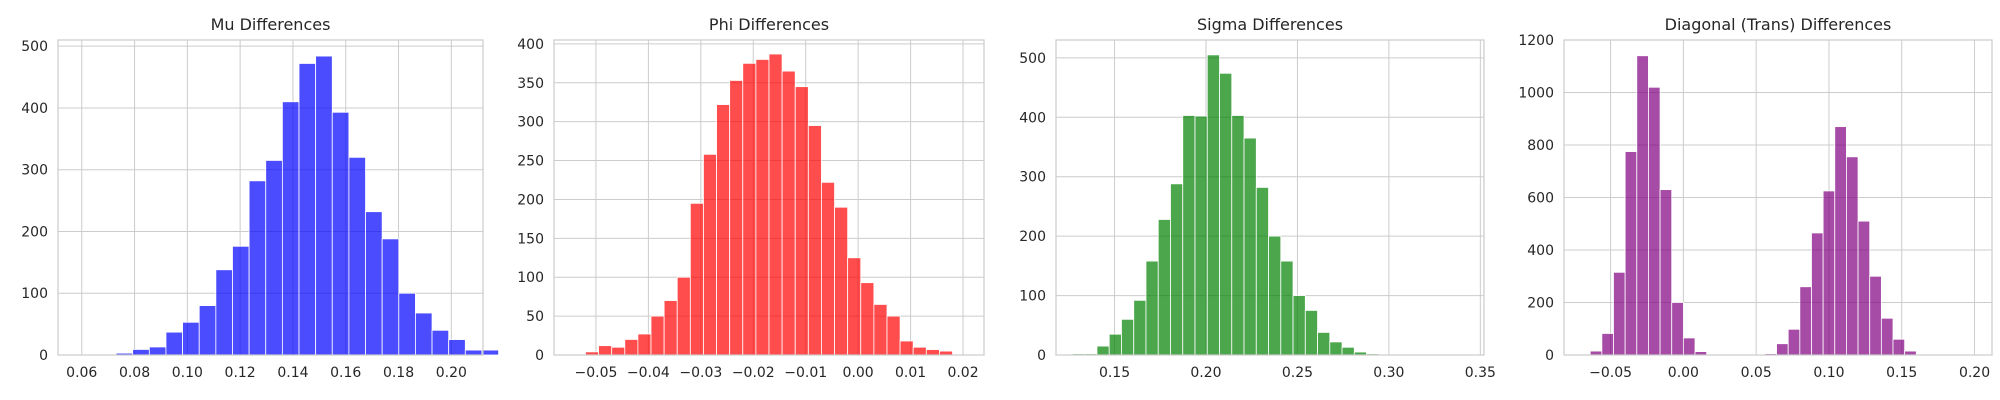 This screenshot has height=400, width=2000. What do you see at coordinates (1756, 373) in the screenshot?
I see `x-tick-label: 0.05` at bounding box center [1756, 373].